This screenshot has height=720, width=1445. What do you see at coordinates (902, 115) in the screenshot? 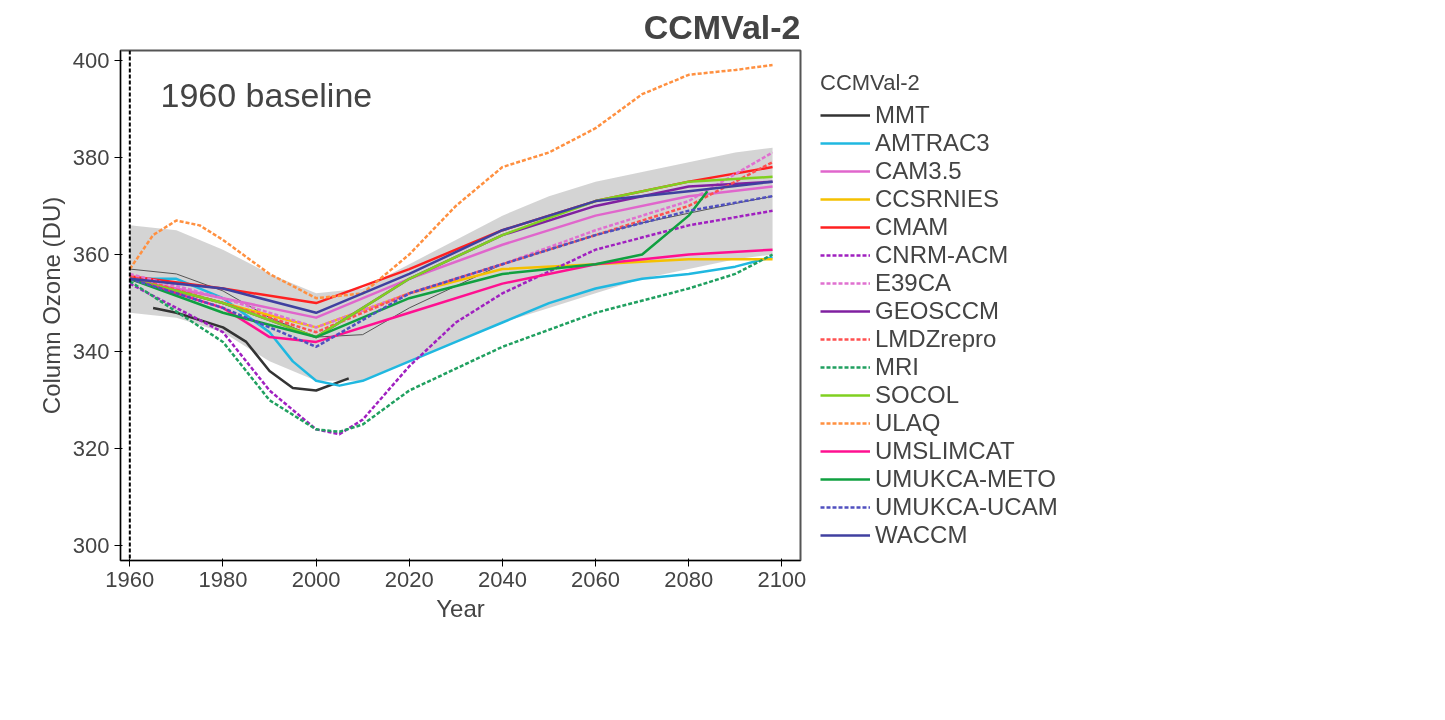
I see `legend-label: MMT` at bounding box center [902, 115].